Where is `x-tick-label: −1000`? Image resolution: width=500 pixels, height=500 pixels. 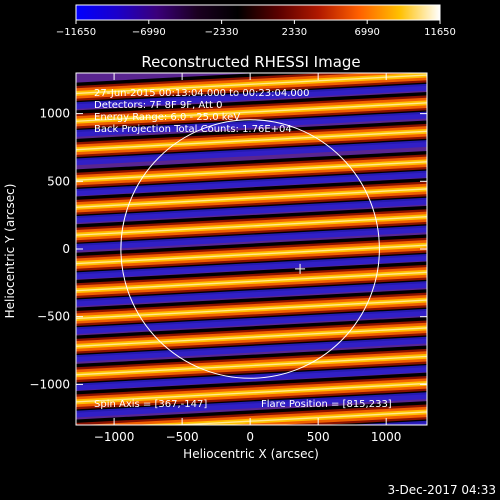
x-tick-label: −1000 is located at coordinates (114, 437).